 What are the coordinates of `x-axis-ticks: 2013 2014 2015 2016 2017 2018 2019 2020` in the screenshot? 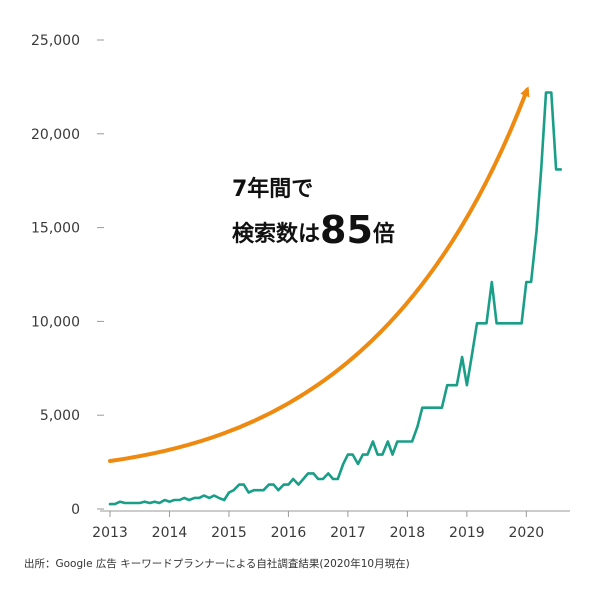 It's located at (318, 526).